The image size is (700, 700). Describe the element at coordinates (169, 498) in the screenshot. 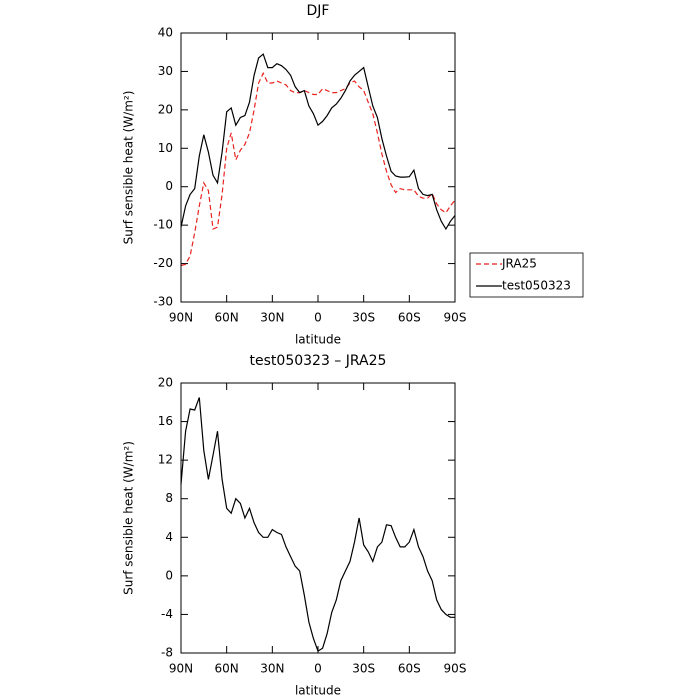

I see `y-tick-label: 8` at that location.